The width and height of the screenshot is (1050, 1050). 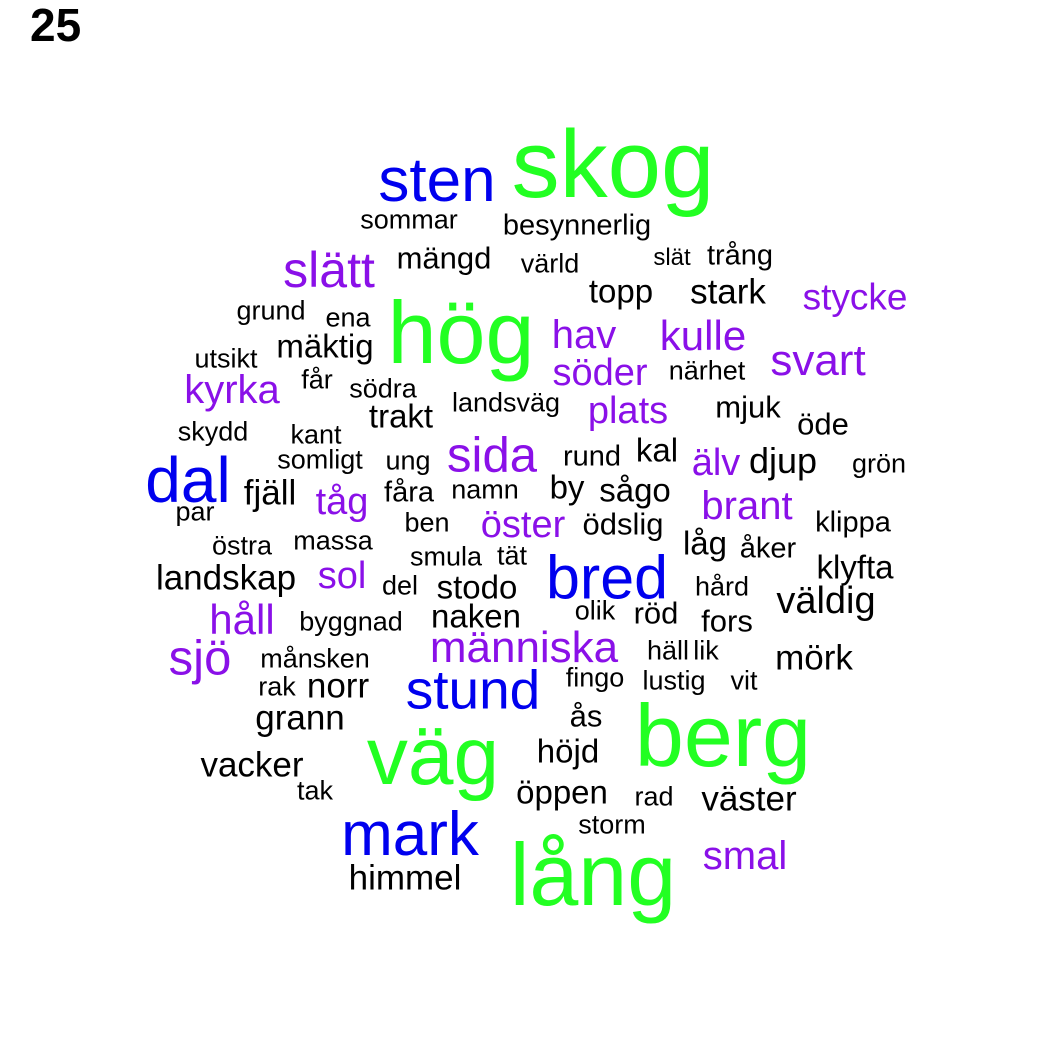 I want to click on word-tat: tät, so click(x=512, y=555).